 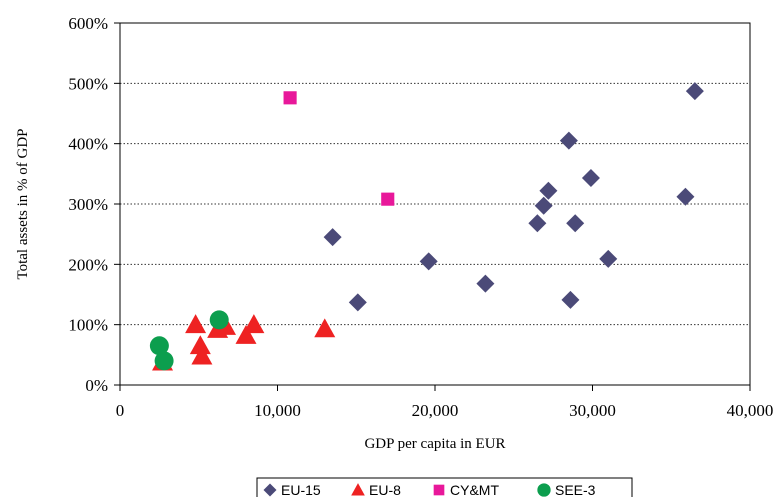 What do you see at coordinates (385, 489) in the screenshot?
I see `legend-label: EU-8` at bounding box center [385, 489].